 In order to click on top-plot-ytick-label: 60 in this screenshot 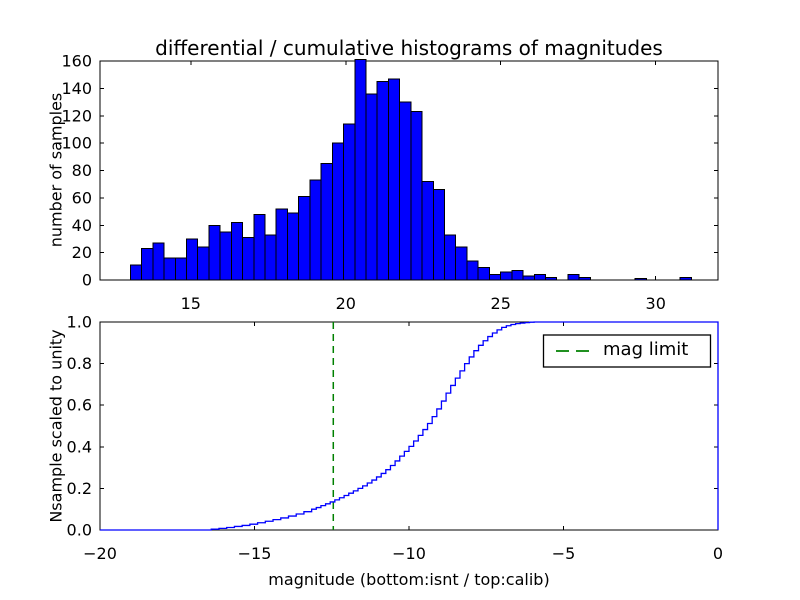, I will do `click(82, 197)`.